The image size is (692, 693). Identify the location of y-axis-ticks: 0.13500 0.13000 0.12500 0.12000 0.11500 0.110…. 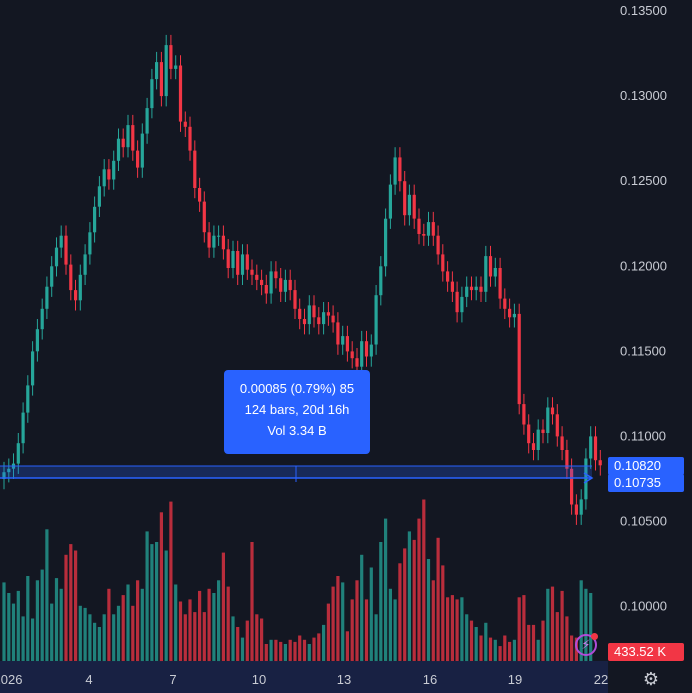
(643, 308).